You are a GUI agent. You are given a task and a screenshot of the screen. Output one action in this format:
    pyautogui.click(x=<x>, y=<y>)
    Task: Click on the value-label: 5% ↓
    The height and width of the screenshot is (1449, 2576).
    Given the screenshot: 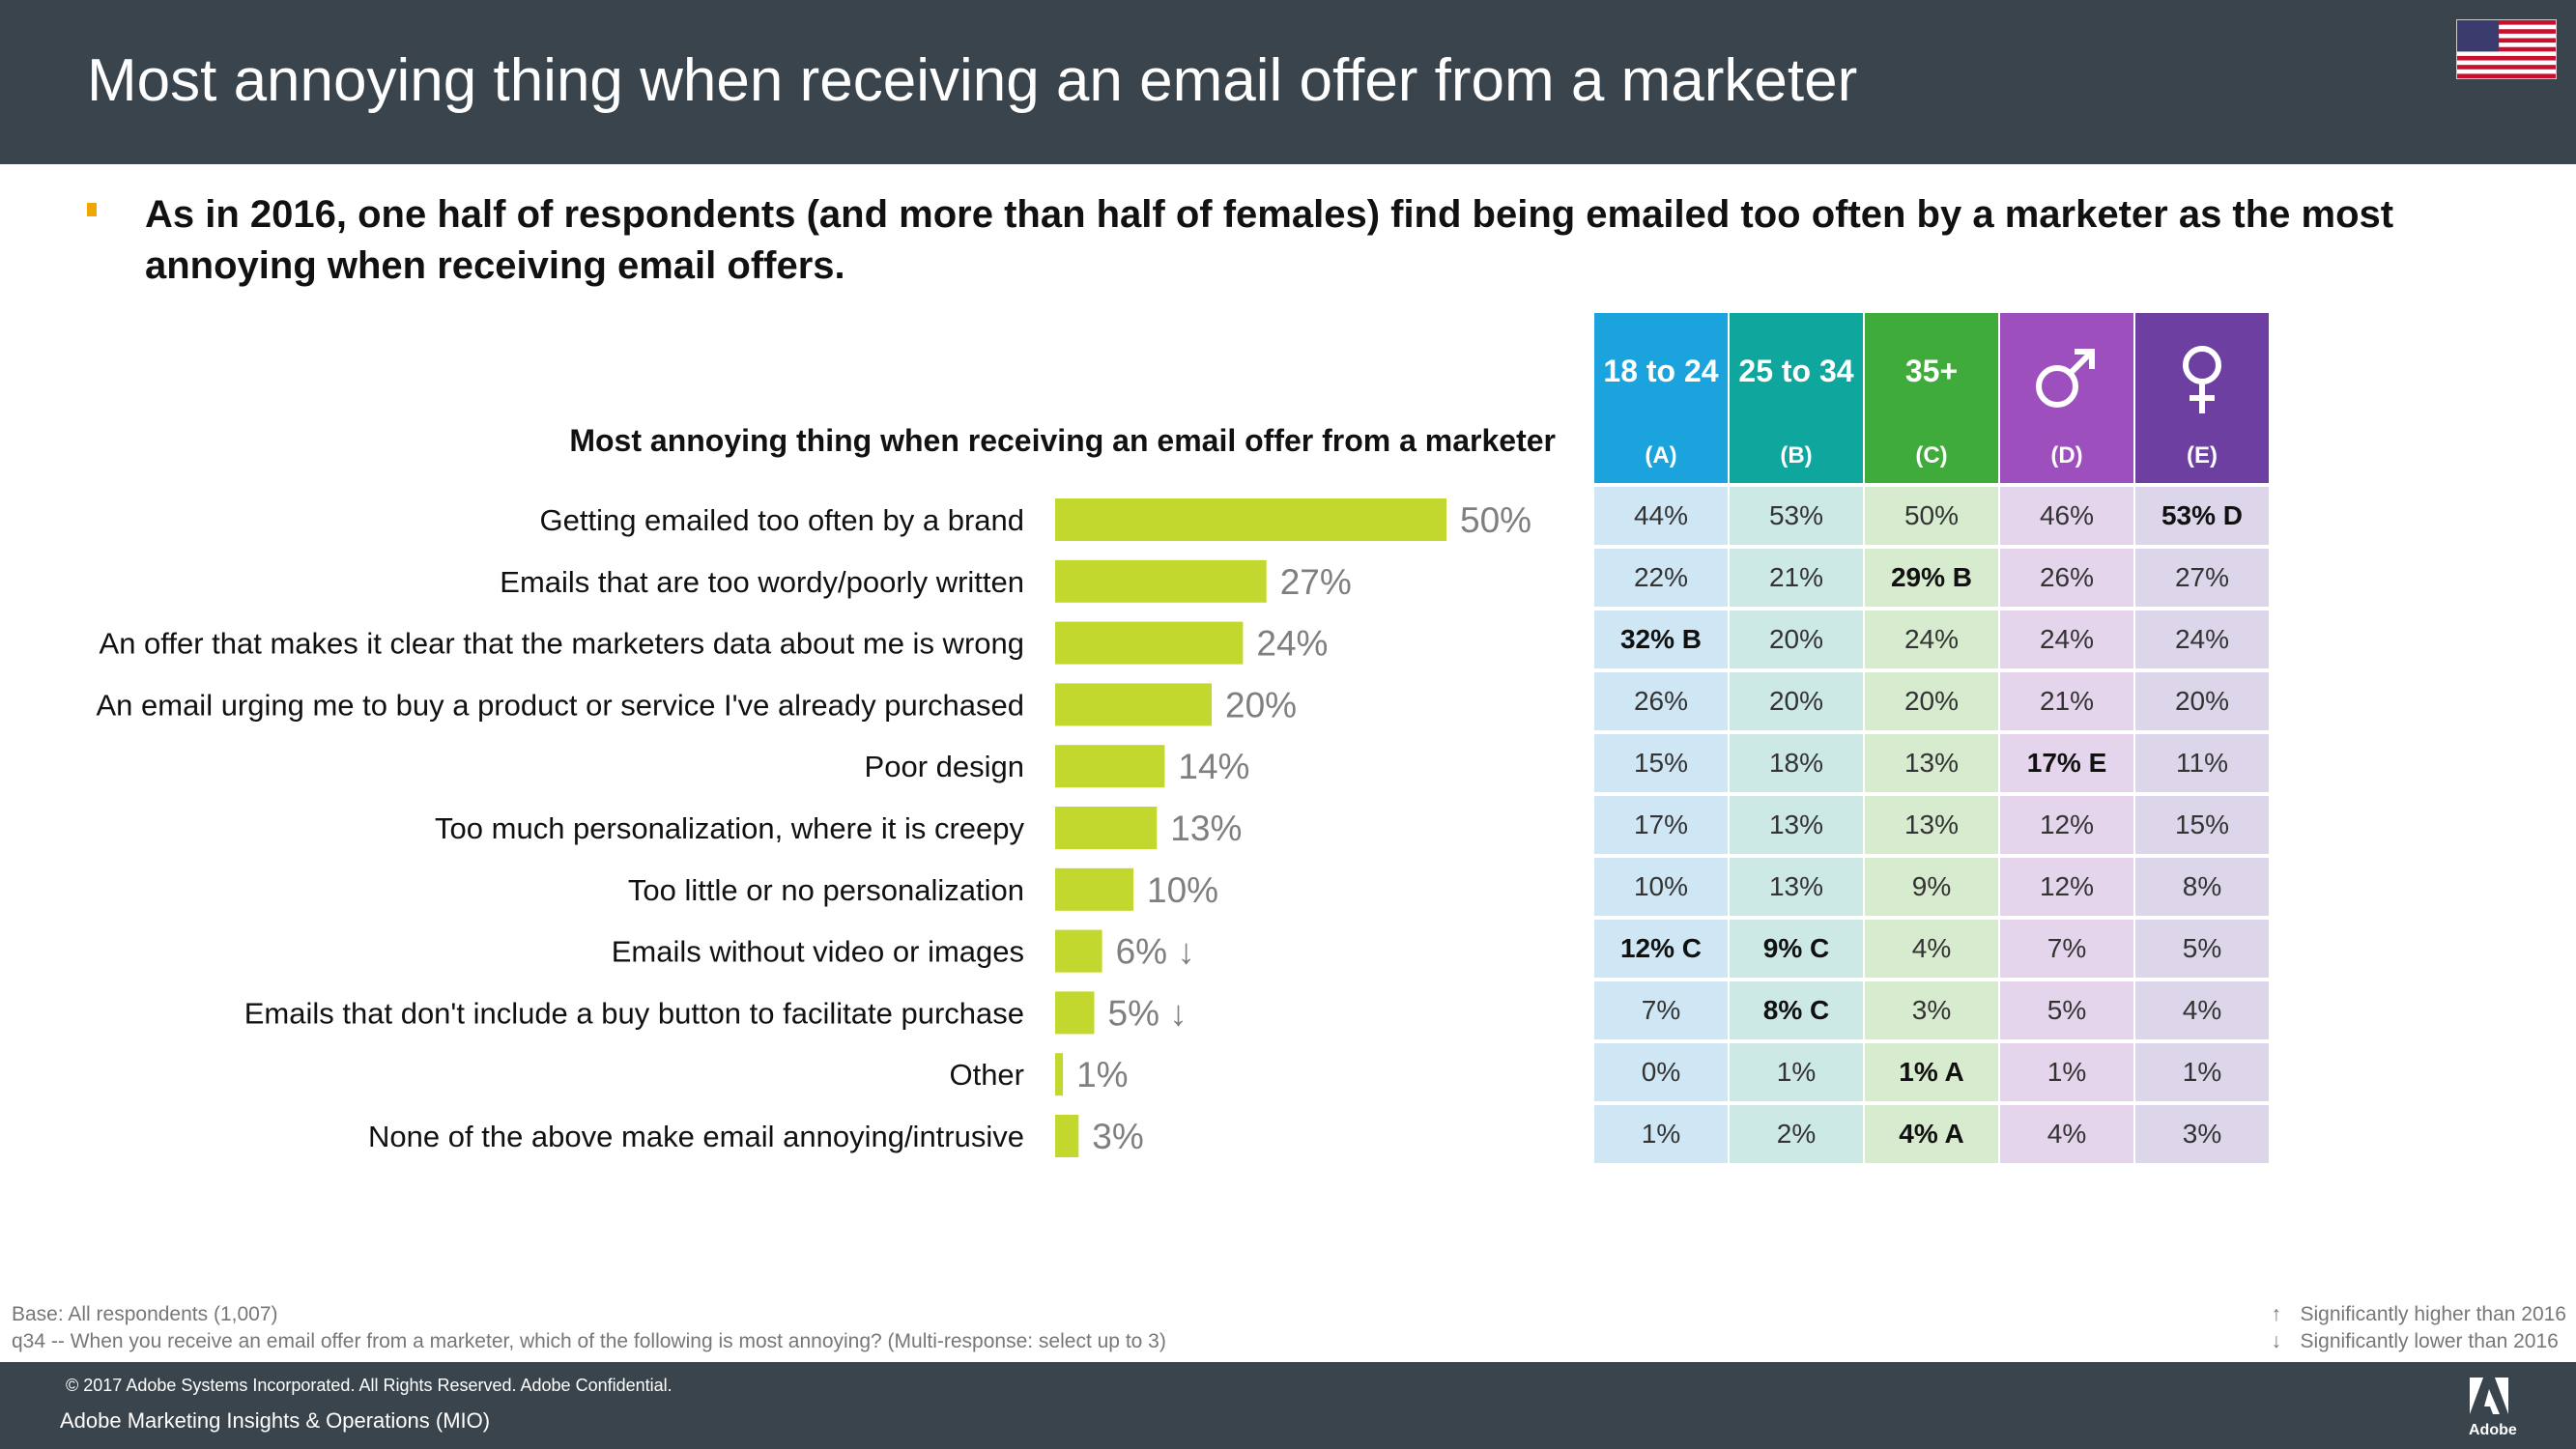 What is the action you would take?
    pyautogui.click(x=1148, y=1013)
    